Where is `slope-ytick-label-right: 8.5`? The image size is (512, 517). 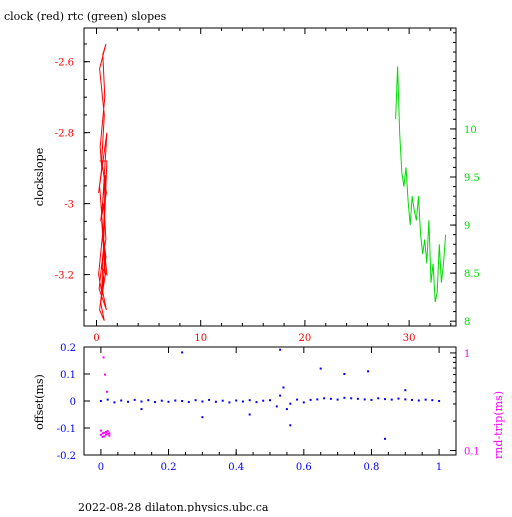
slope-ytick-label-right: 8.5 is located at coordinates (472, 274).